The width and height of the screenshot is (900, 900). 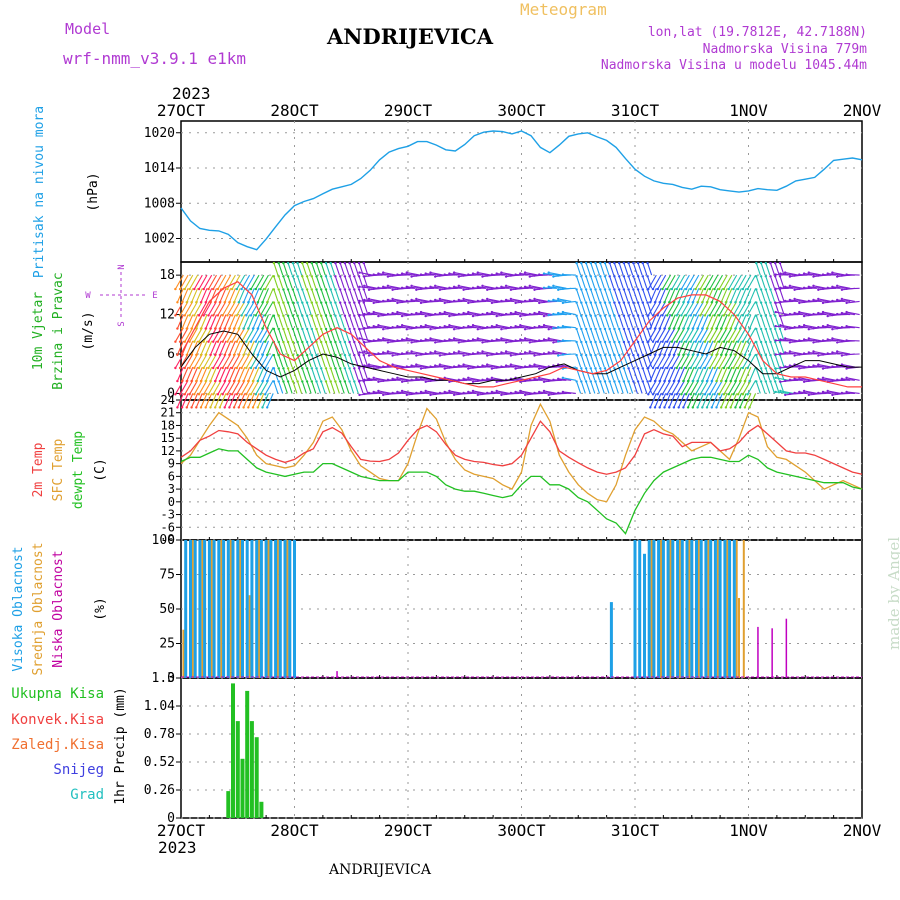 I want to click on precip-legend-item: Zaledj.Kisa, so click(x=57, y=745).